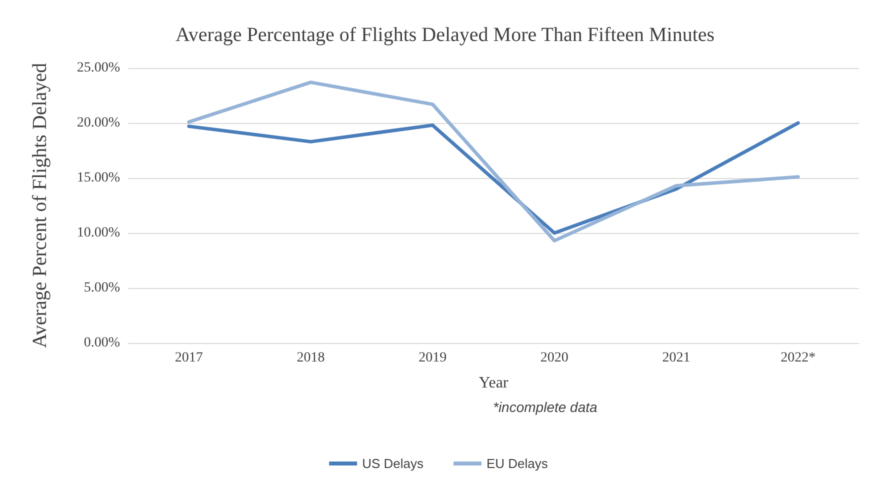 The width and height of the screenshot is (877, 487). Describe the element at coordinates (517, 463) in the screenshot. I see `legend-label: EU Delays` at that location.